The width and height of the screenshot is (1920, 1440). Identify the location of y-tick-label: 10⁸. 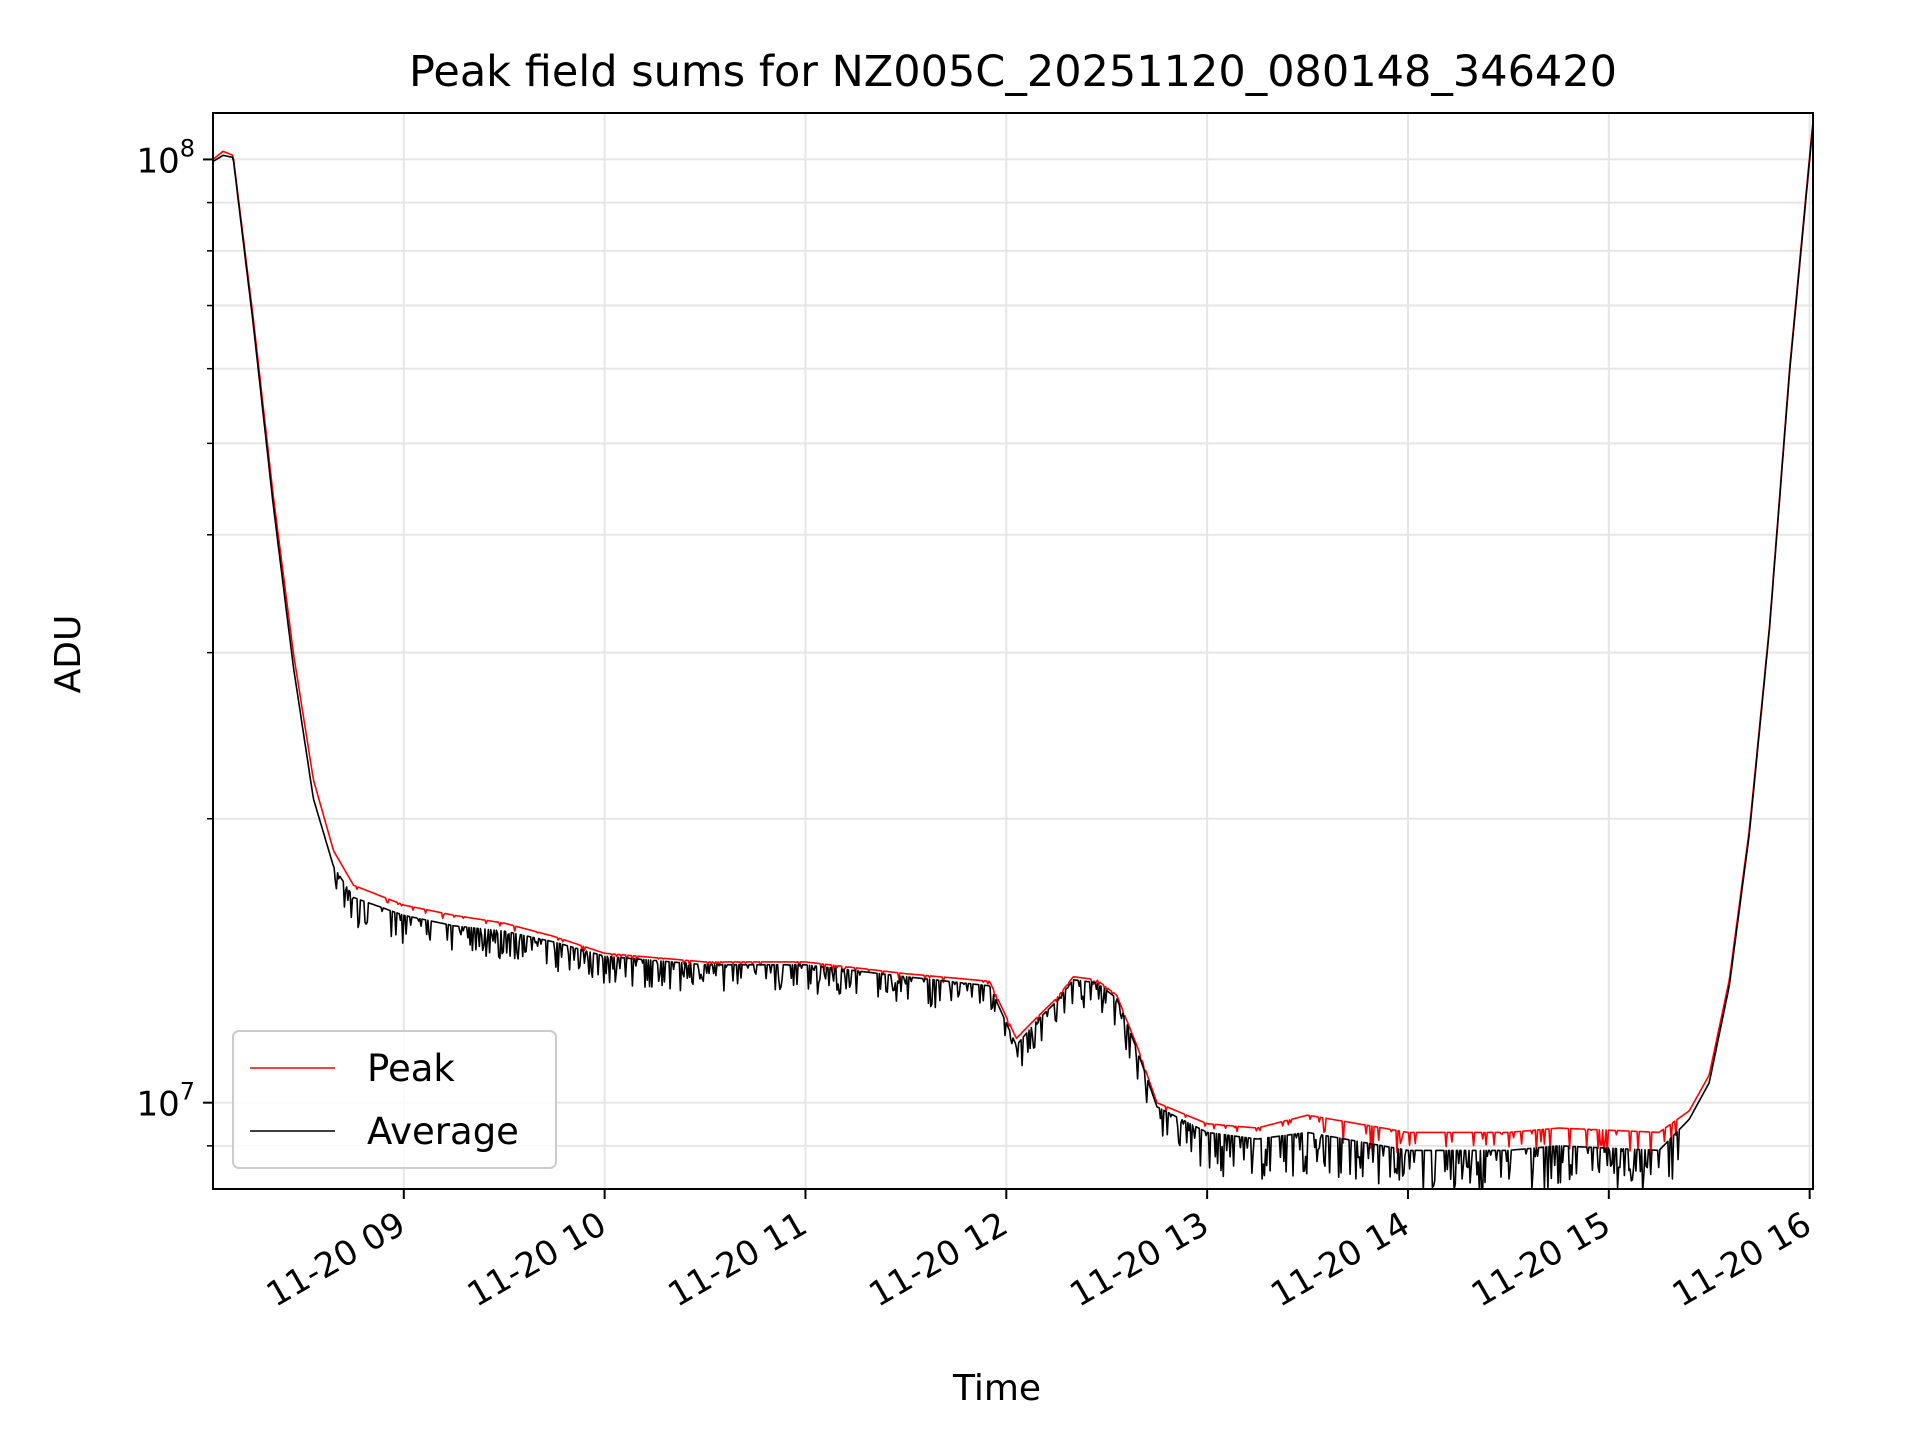
(165, 157).